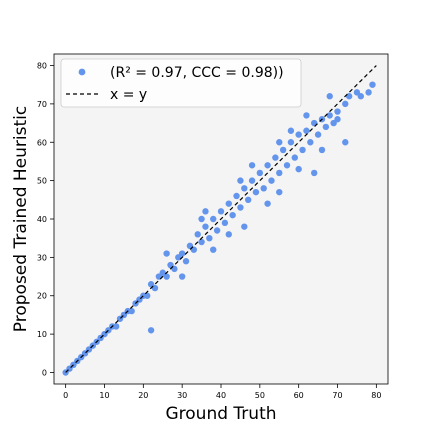 This screenshot has height=432, width=432. Describe the element at coordinates (65, 395) in the screenshot. I see `x-tick-label: 0` at that location.